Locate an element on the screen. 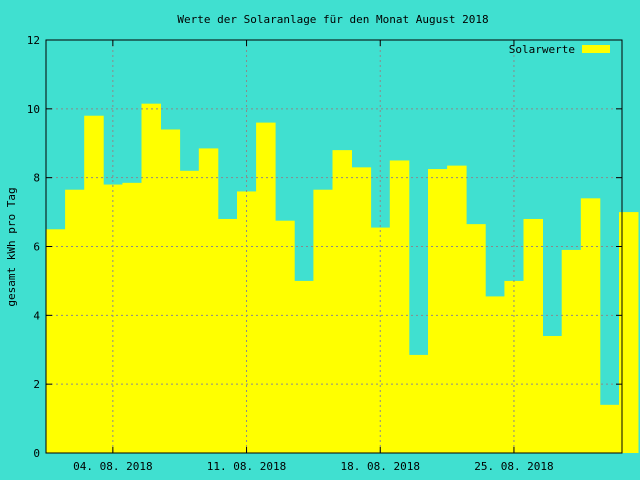  y-tick-label-0: 0 is located at coordinates (36, 453).